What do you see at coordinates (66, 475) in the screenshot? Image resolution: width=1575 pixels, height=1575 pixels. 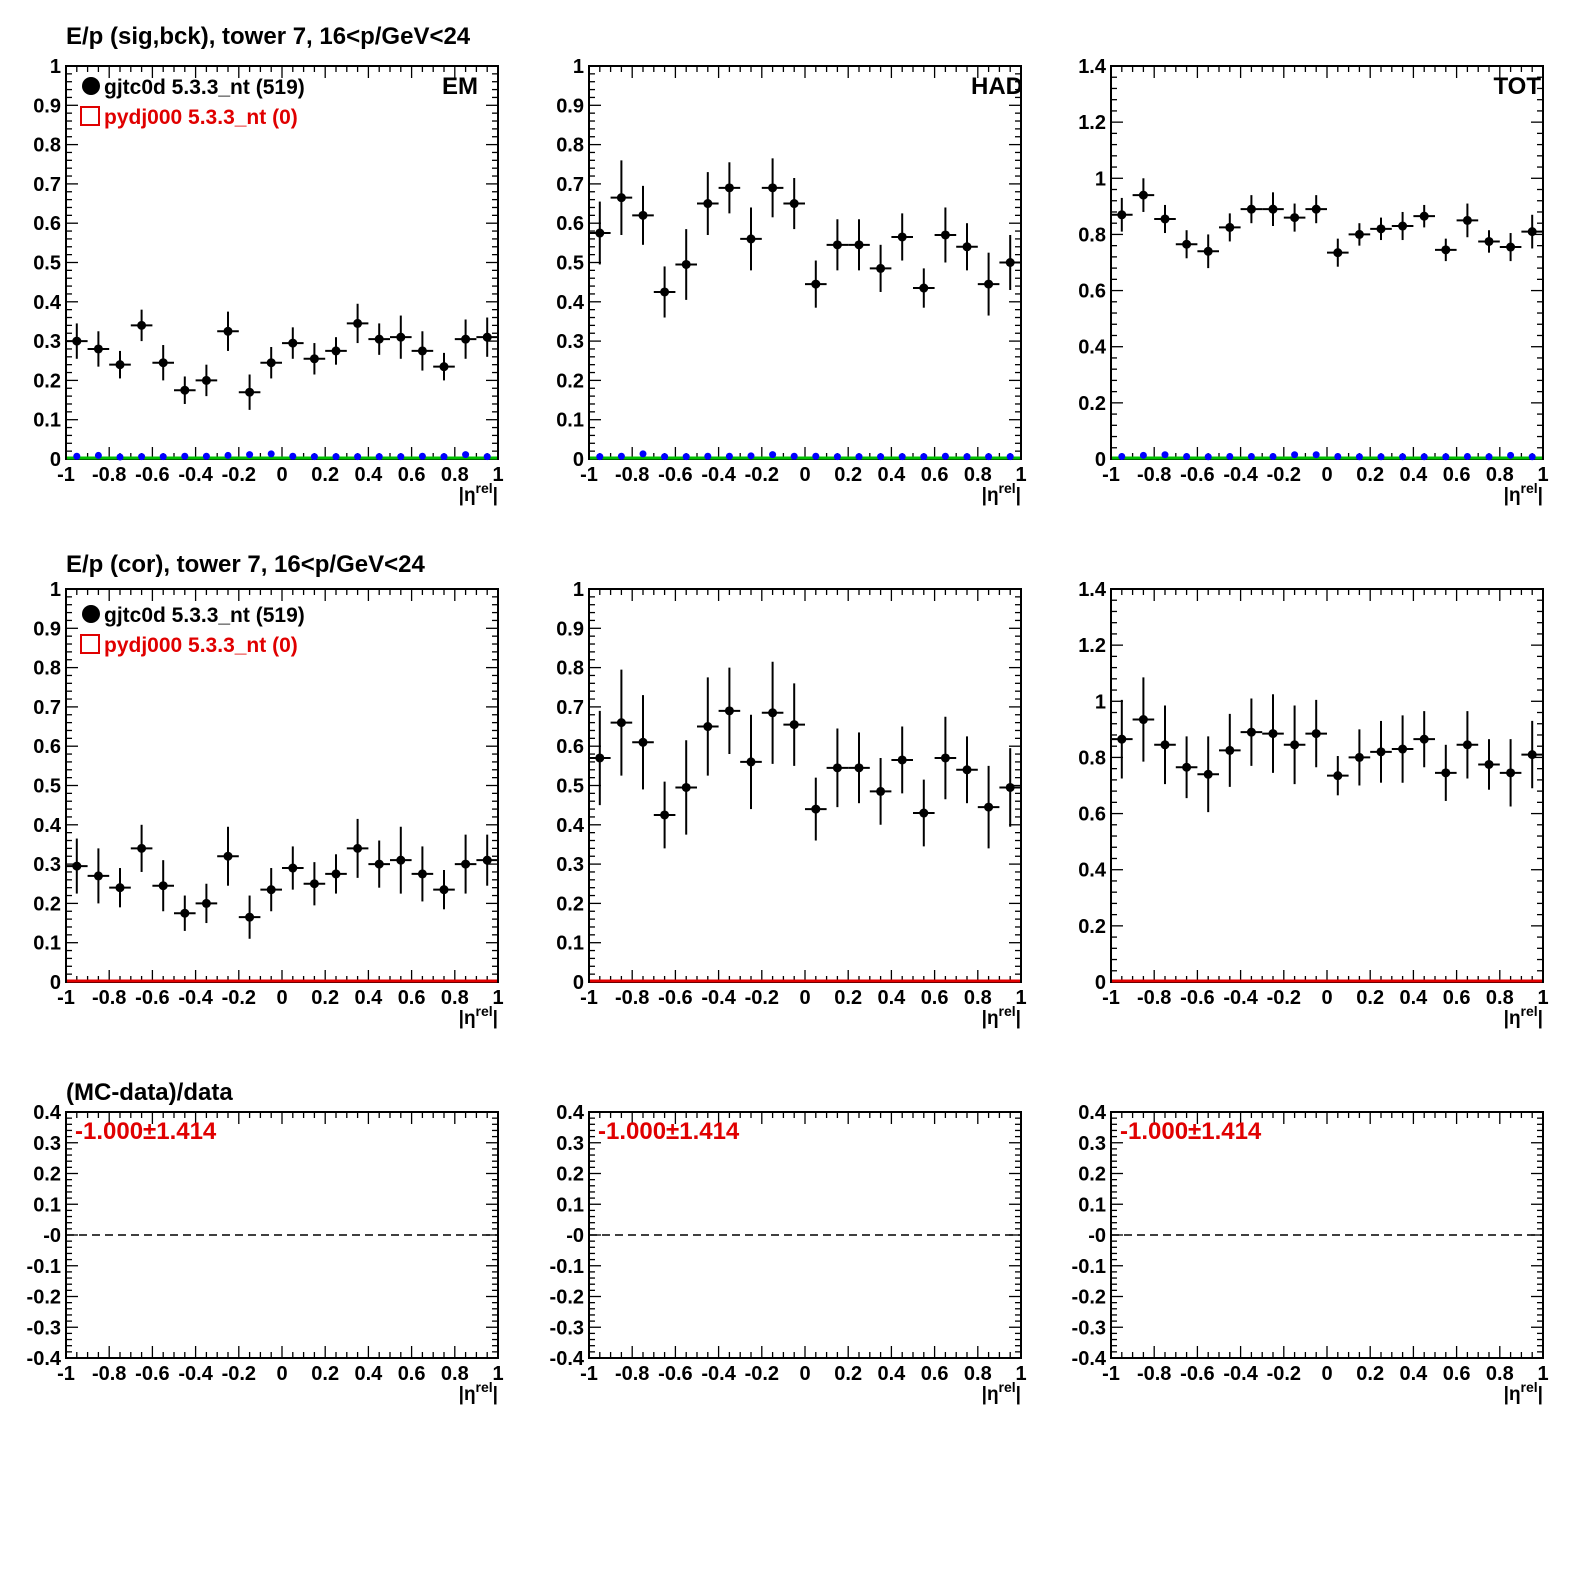 I see `x-tick-label: -1` at bounding box center [66, 475].